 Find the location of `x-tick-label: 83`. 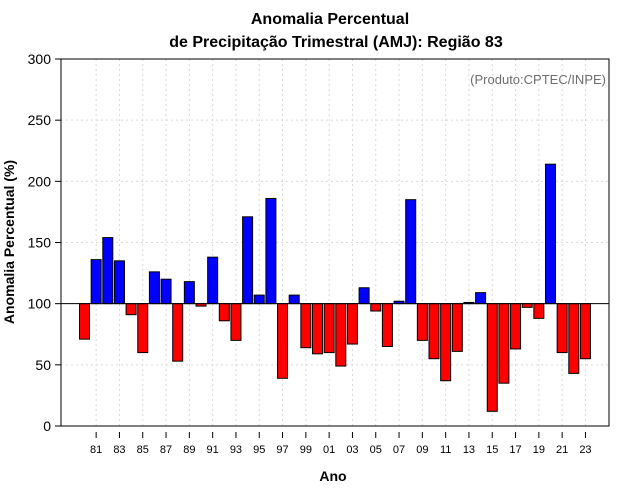

x-tick-label: 83 is located at coordinates (119, 450).